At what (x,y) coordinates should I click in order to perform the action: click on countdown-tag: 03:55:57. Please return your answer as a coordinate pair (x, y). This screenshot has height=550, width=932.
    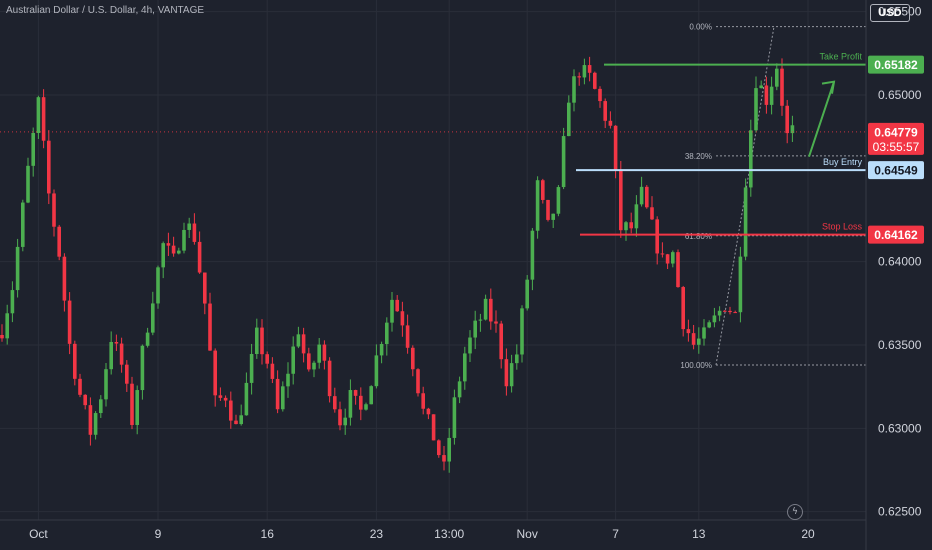
    Looking at the image, I should click on (896, 147).